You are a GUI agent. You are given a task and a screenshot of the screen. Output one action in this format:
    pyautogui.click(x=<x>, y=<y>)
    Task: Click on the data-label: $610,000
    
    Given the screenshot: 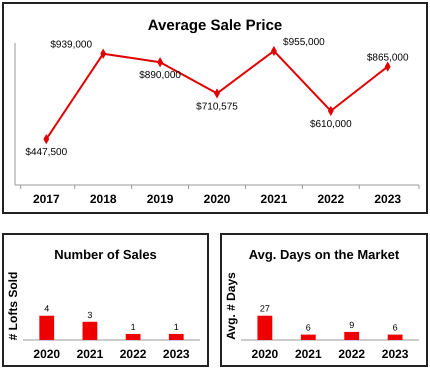 What is the action you would take?
    pyautogui.click(x=331, y=124)
    